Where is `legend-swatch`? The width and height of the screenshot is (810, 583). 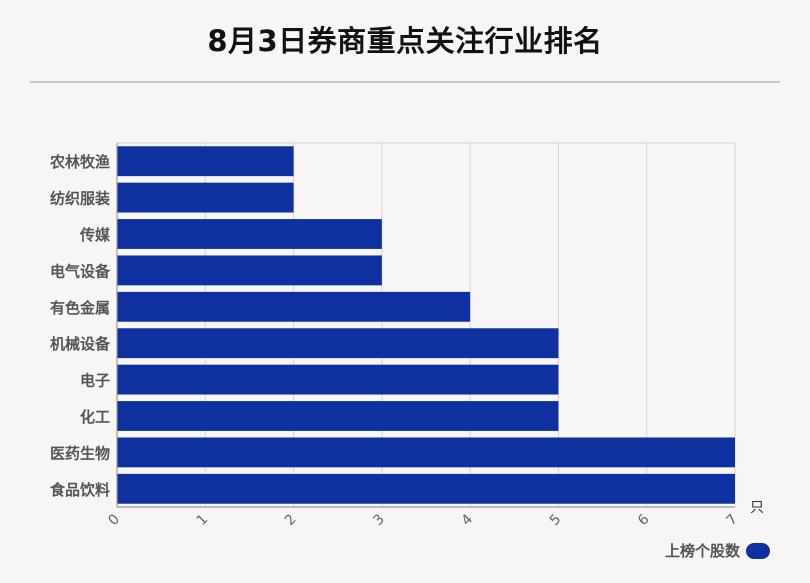 legend-swatch is located at coordinates (758, 550).